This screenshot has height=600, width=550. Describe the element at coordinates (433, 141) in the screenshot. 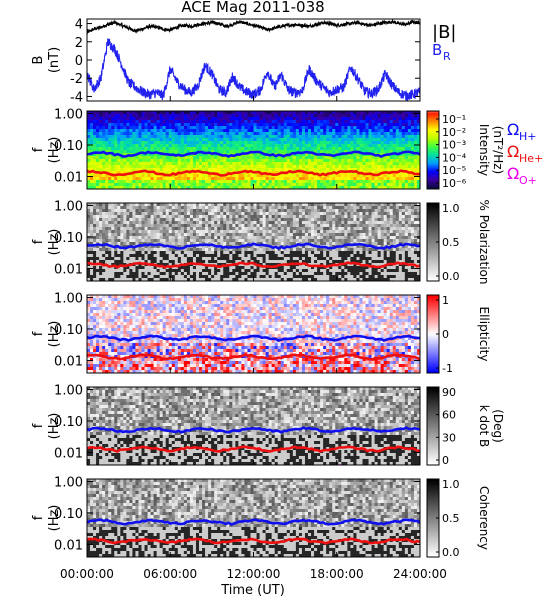

I see `colorbar-swatch` at that location.